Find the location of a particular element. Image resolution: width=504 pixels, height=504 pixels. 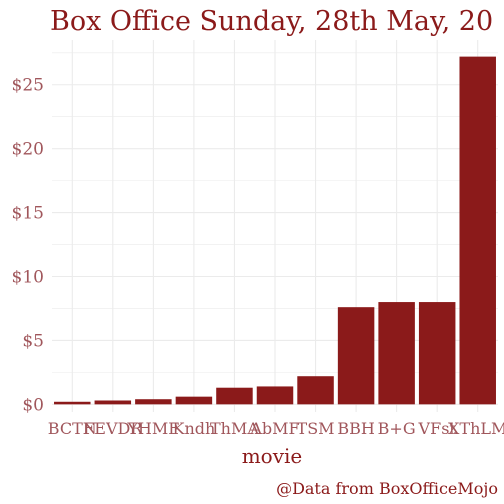

x-tick-label: VFst is located at coordinates (437, 428).